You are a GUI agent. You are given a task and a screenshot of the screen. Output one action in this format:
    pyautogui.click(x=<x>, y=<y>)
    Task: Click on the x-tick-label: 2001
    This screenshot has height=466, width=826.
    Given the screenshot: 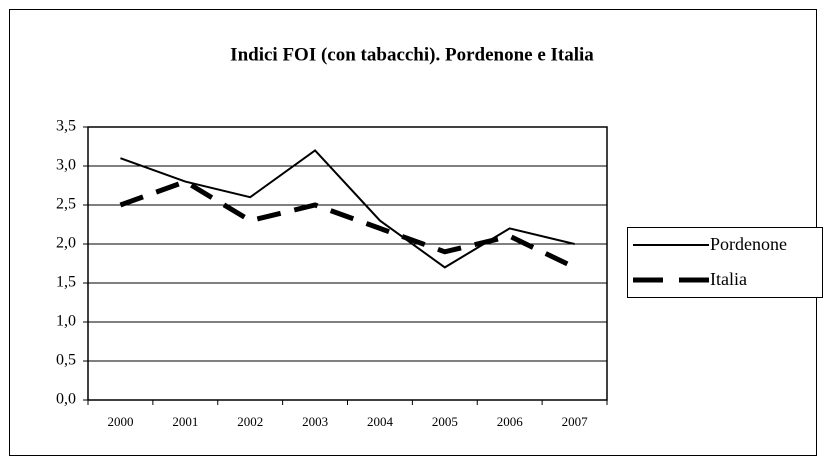 What is the action you would take?
    pyautogui.click(x=185, y=421)
    